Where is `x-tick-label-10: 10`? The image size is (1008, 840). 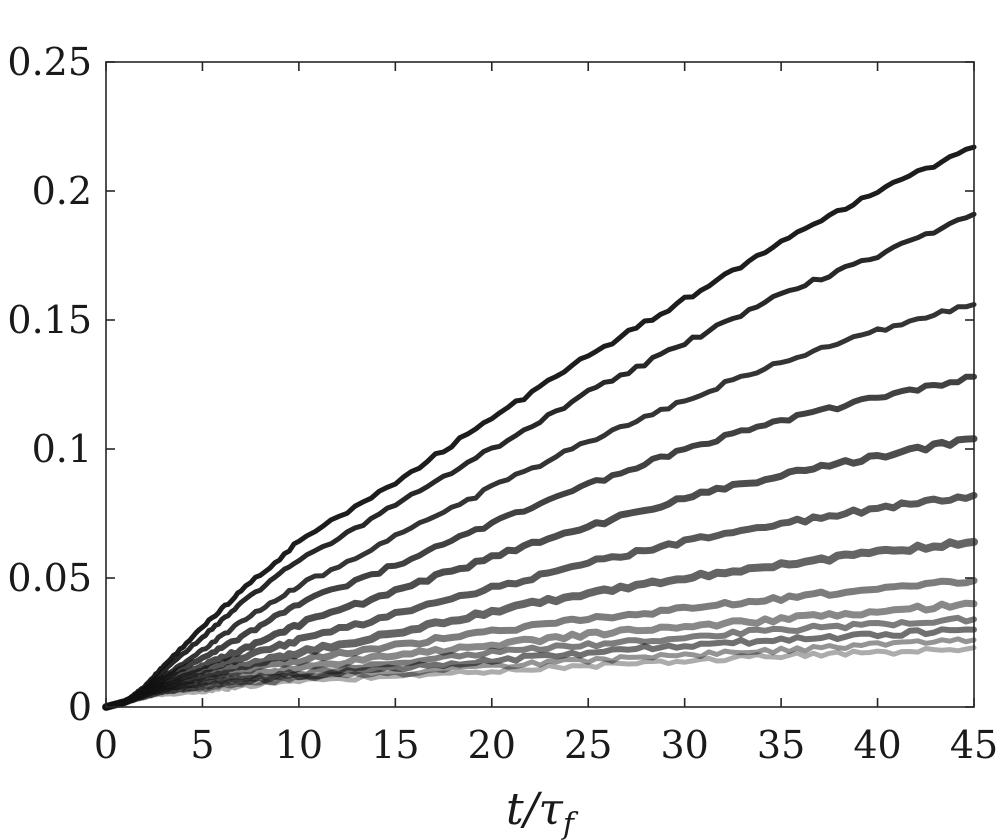 x-tick-label-10: 10 is located at coordinates (299, 745).